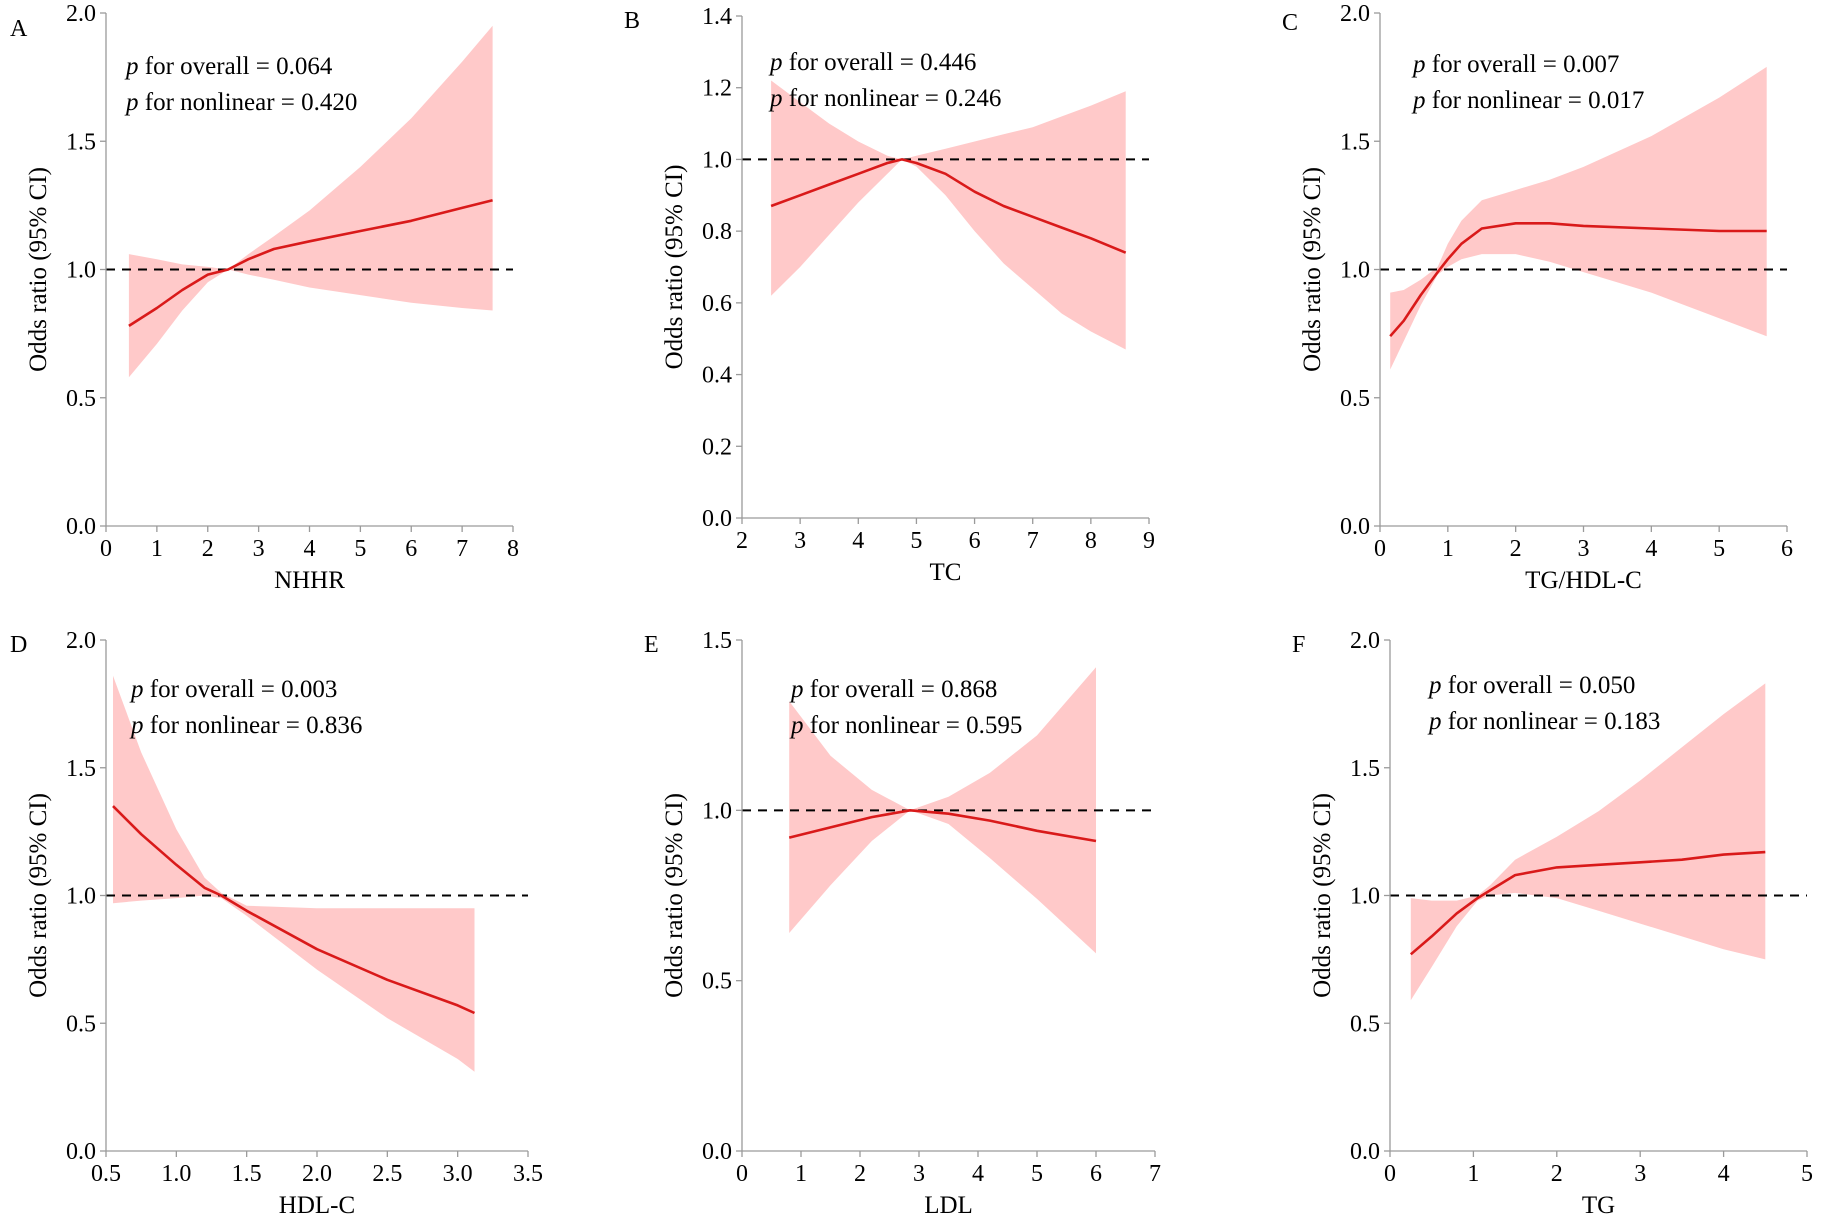 Image resolution: width=1824 pixels, height=1217 pixels. I want to click on p-value-text: for nonlinear = 0.836, so click(253, 725).